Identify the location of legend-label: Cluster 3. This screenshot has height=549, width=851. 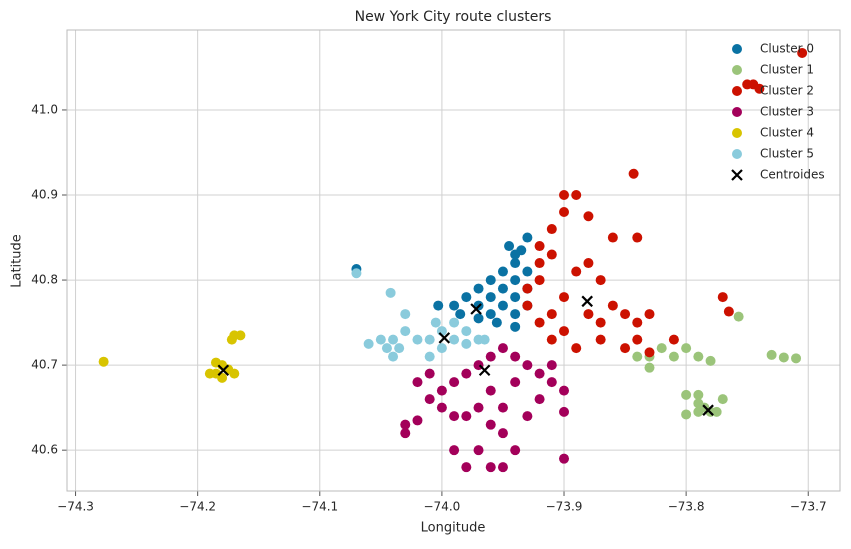
(787, 112).